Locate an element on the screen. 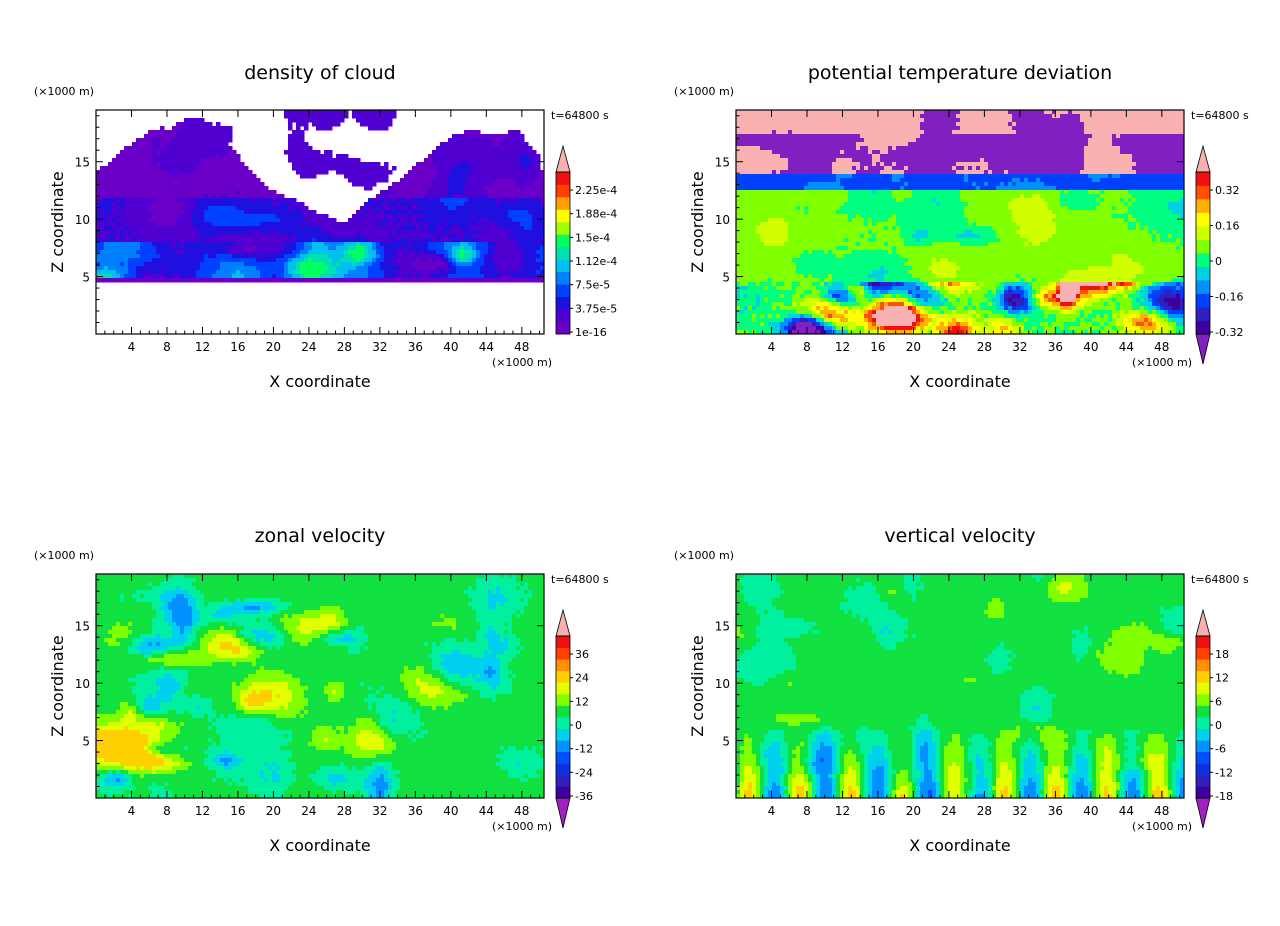 The image size is (1280, 926). colorbar-label: 1e-16 is located at coordinates (591, 332).